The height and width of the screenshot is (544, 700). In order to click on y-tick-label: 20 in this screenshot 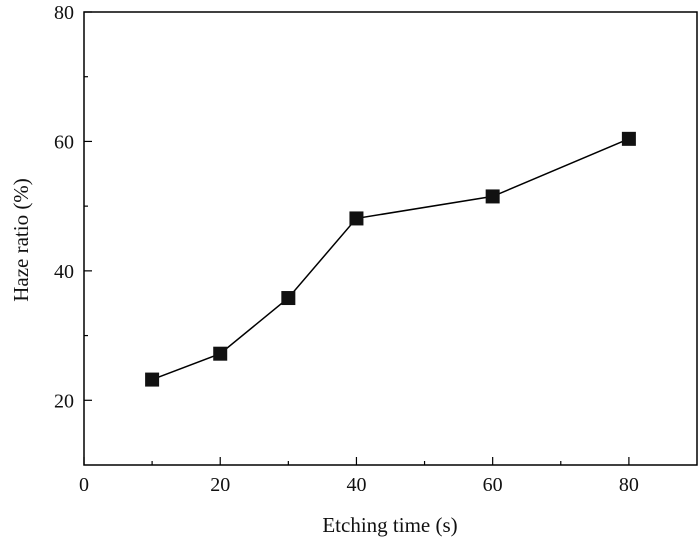, I will do `click(64, 401)`.